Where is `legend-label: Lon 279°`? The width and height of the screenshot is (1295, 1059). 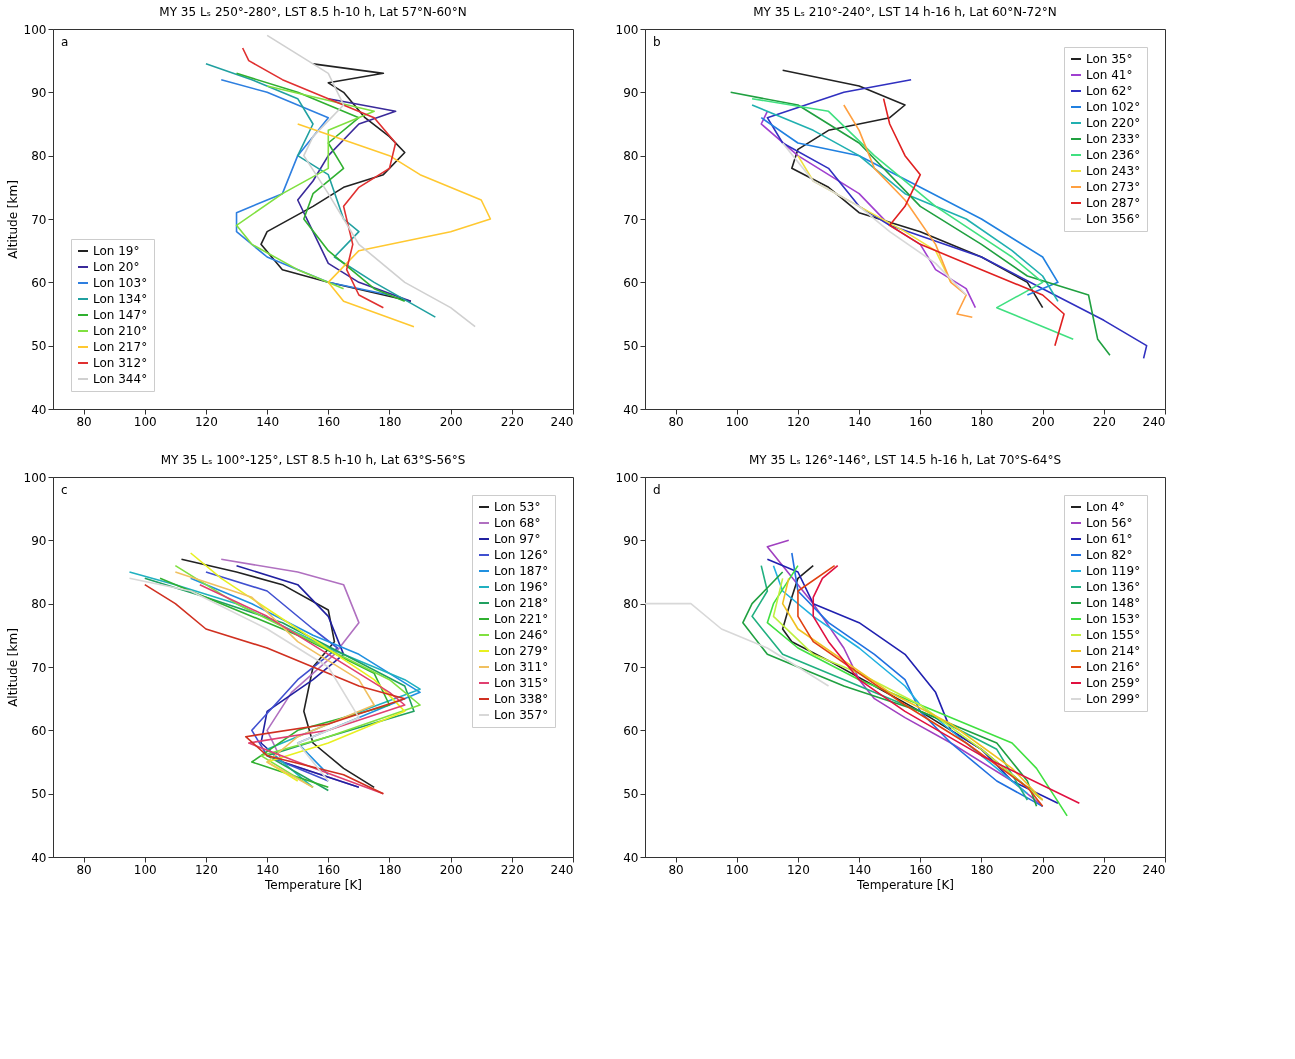
legend-label: Lon 279° is located at coordinates (521, 651).